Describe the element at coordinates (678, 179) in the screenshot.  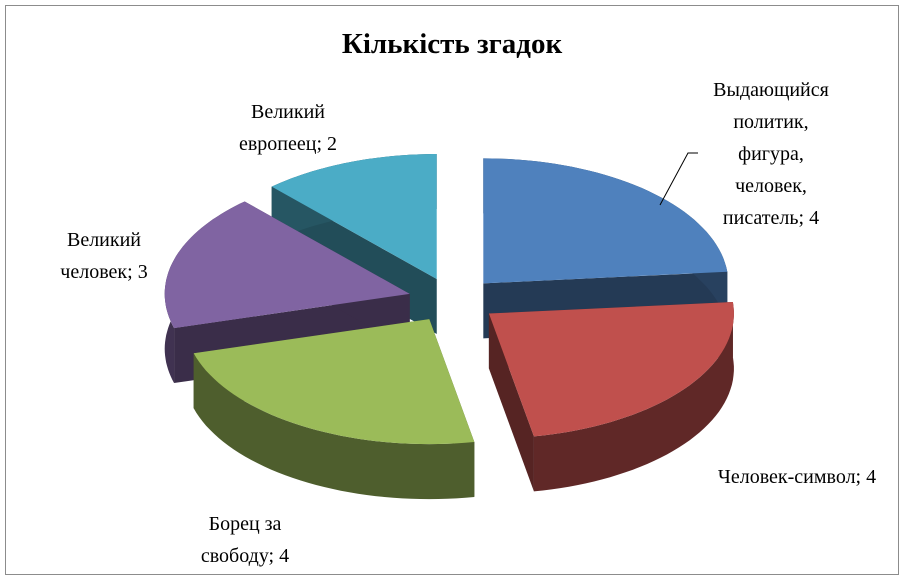
I see `leader-line` at that location.